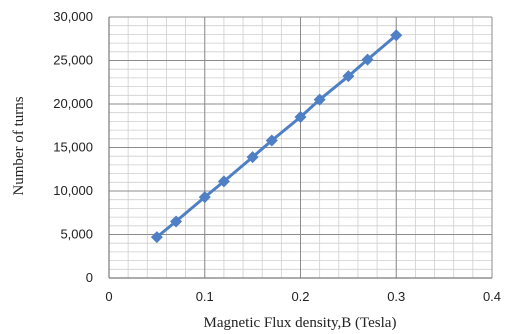 Image resolution: width=515 pixels, height=334 pixels. What do you see at coordinates (108, 296) in the screenshot?
I see `x-tick-label: 0` at bounding box center [108, 296].